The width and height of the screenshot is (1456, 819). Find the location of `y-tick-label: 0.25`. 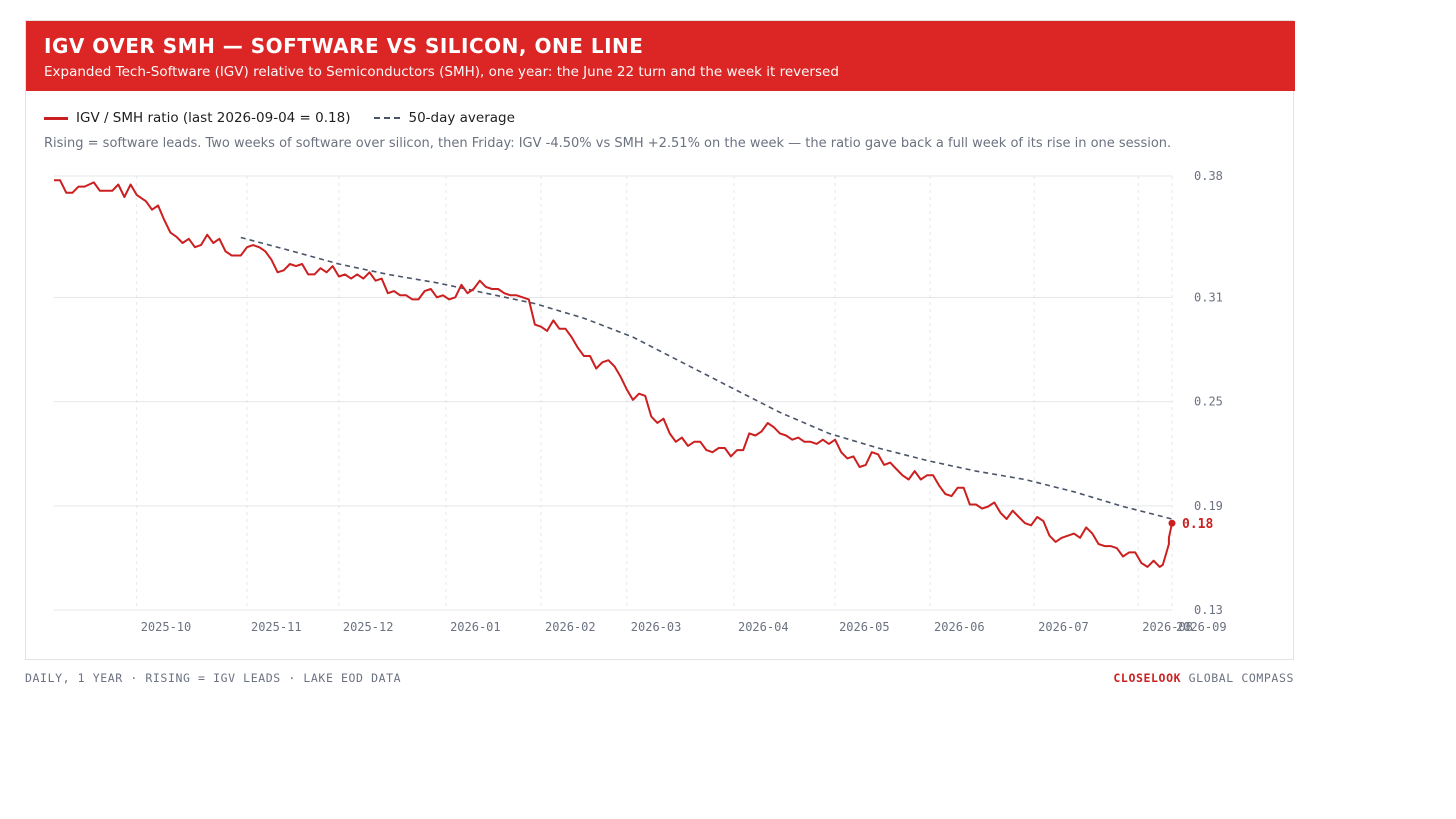

y-tick-label: 0.25 is located at coordinates (1208, 402).